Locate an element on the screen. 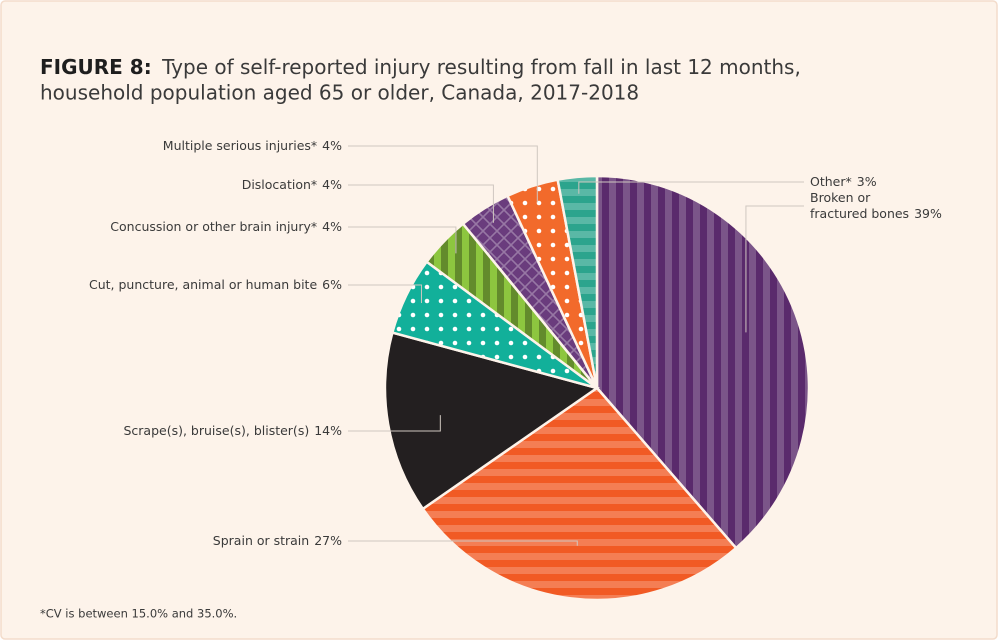 The height and width of the screenshot is (640, 998). slice-label: Concussion or other brain injury* 4% is located at coordinates (226, 226).